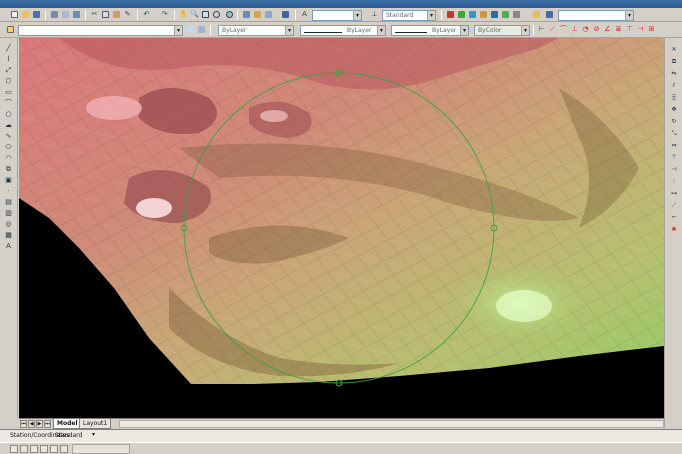  What do you see at coordinates (596, 29) in the screenshot?
I see `dim-diameter-icon: ⊘` at bounding box center [596, 29].